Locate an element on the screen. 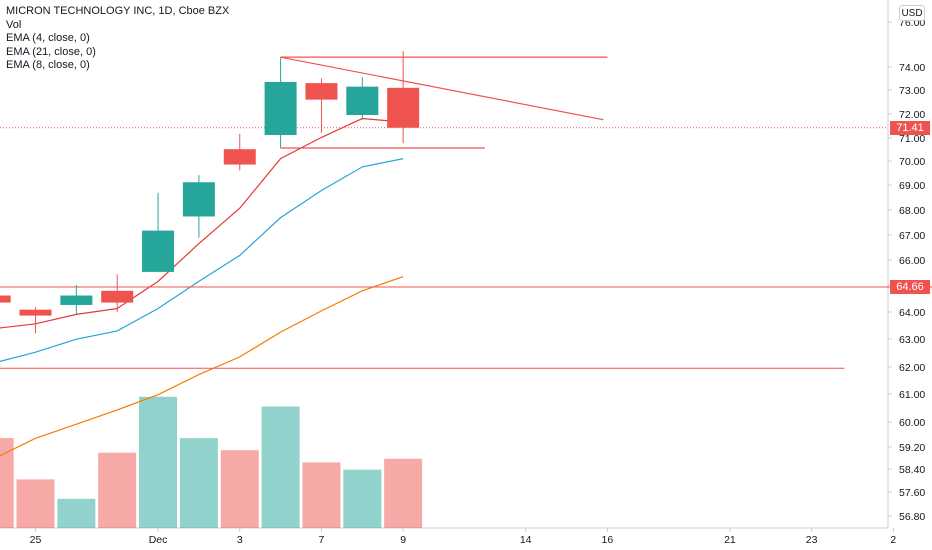  y-tick-label: 73.00 is located at coordinates (912, 91).